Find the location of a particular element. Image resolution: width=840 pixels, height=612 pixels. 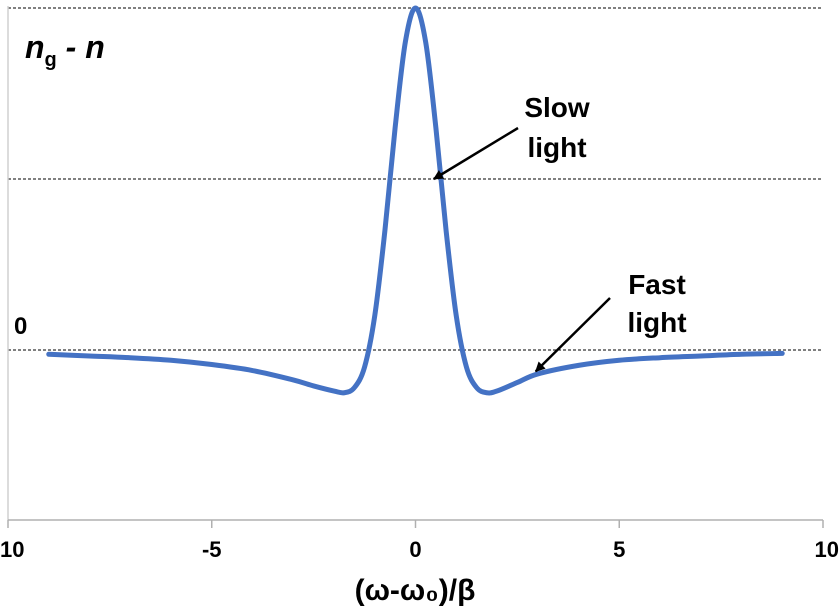

y-axis-label: ng - n is located at coordinates (65, 50).